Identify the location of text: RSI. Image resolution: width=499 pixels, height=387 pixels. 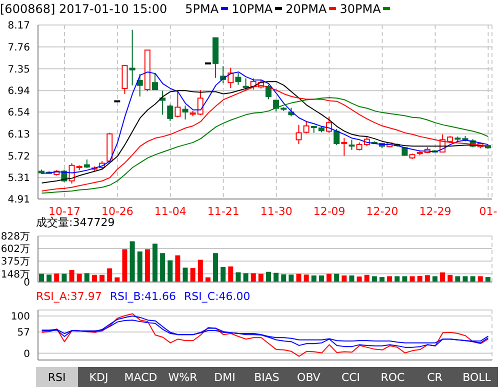
(57, 377).